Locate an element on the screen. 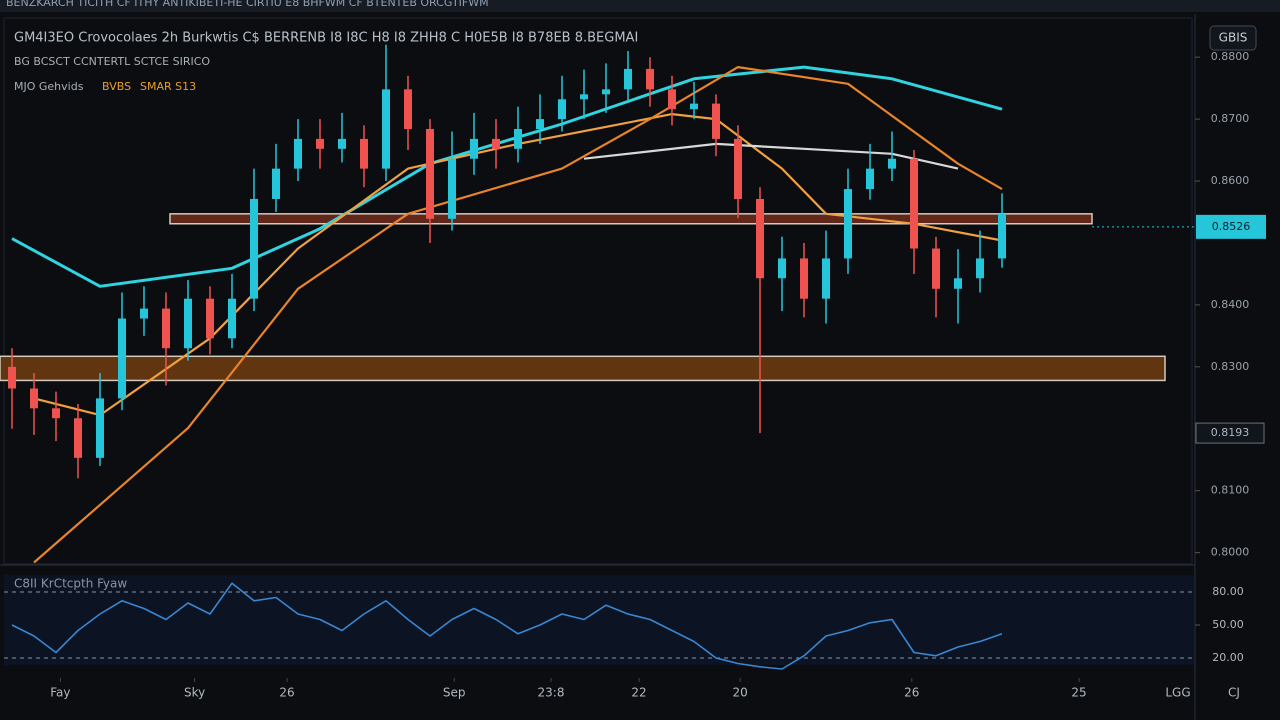 The image size is (1280, 720). top-strip is located at coordinates (640, 6).